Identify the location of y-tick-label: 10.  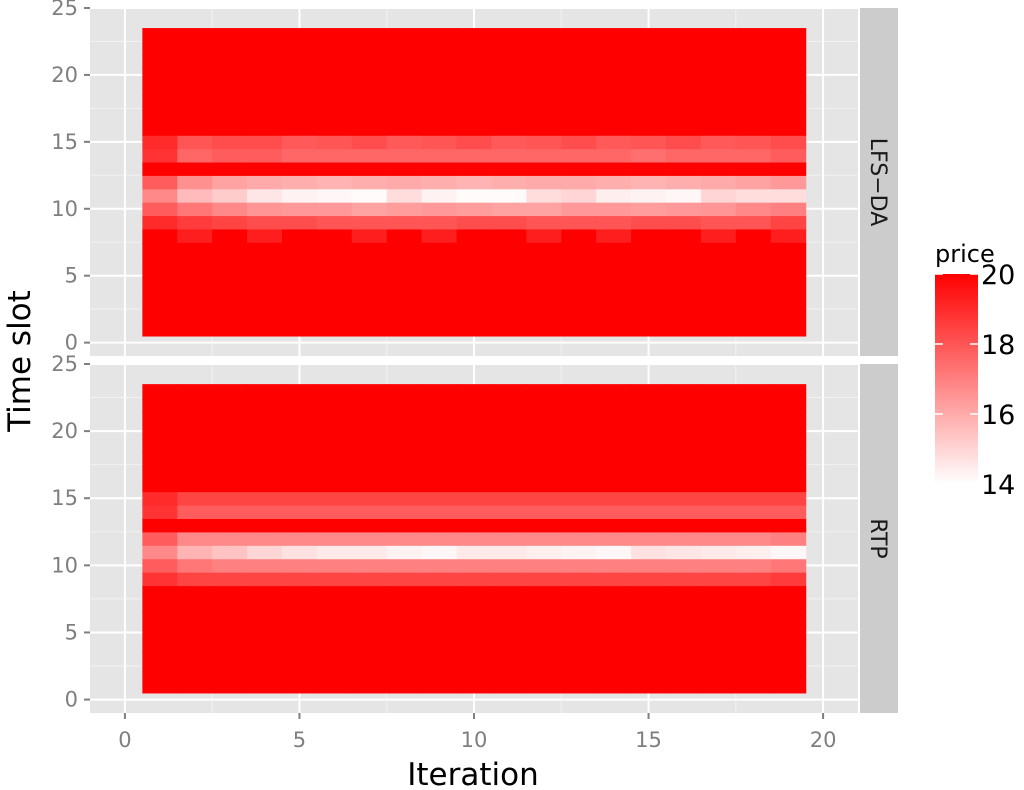
(64, 565).